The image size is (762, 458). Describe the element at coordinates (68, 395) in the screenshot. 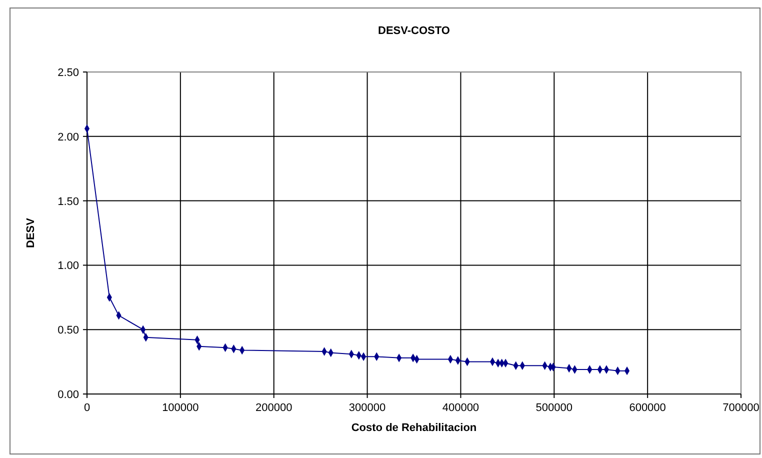

I see `y-tick-label: 0.00` at that location.